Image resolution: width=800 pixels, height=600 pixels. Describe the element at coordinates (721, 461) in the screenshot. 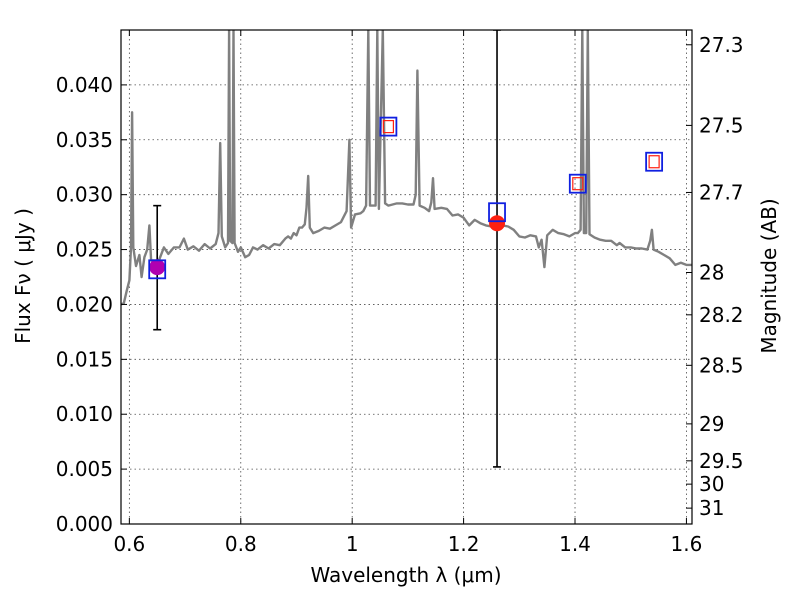

I see `right-tick-label: 29.5` at that location.